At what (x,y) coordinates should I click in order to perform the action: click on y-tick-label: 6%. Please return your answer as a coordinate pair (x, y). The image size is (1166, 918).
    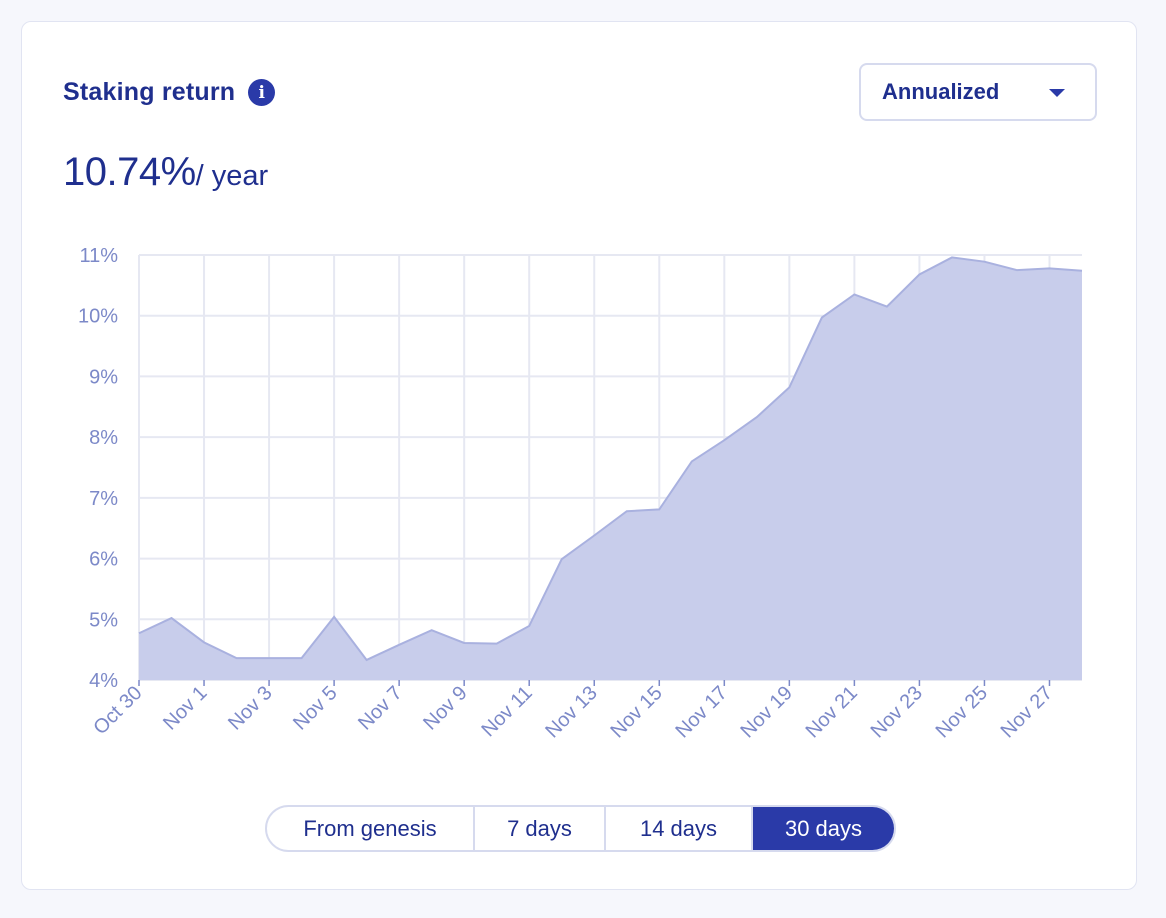
    Looking at the image, I should click on (103, 560).